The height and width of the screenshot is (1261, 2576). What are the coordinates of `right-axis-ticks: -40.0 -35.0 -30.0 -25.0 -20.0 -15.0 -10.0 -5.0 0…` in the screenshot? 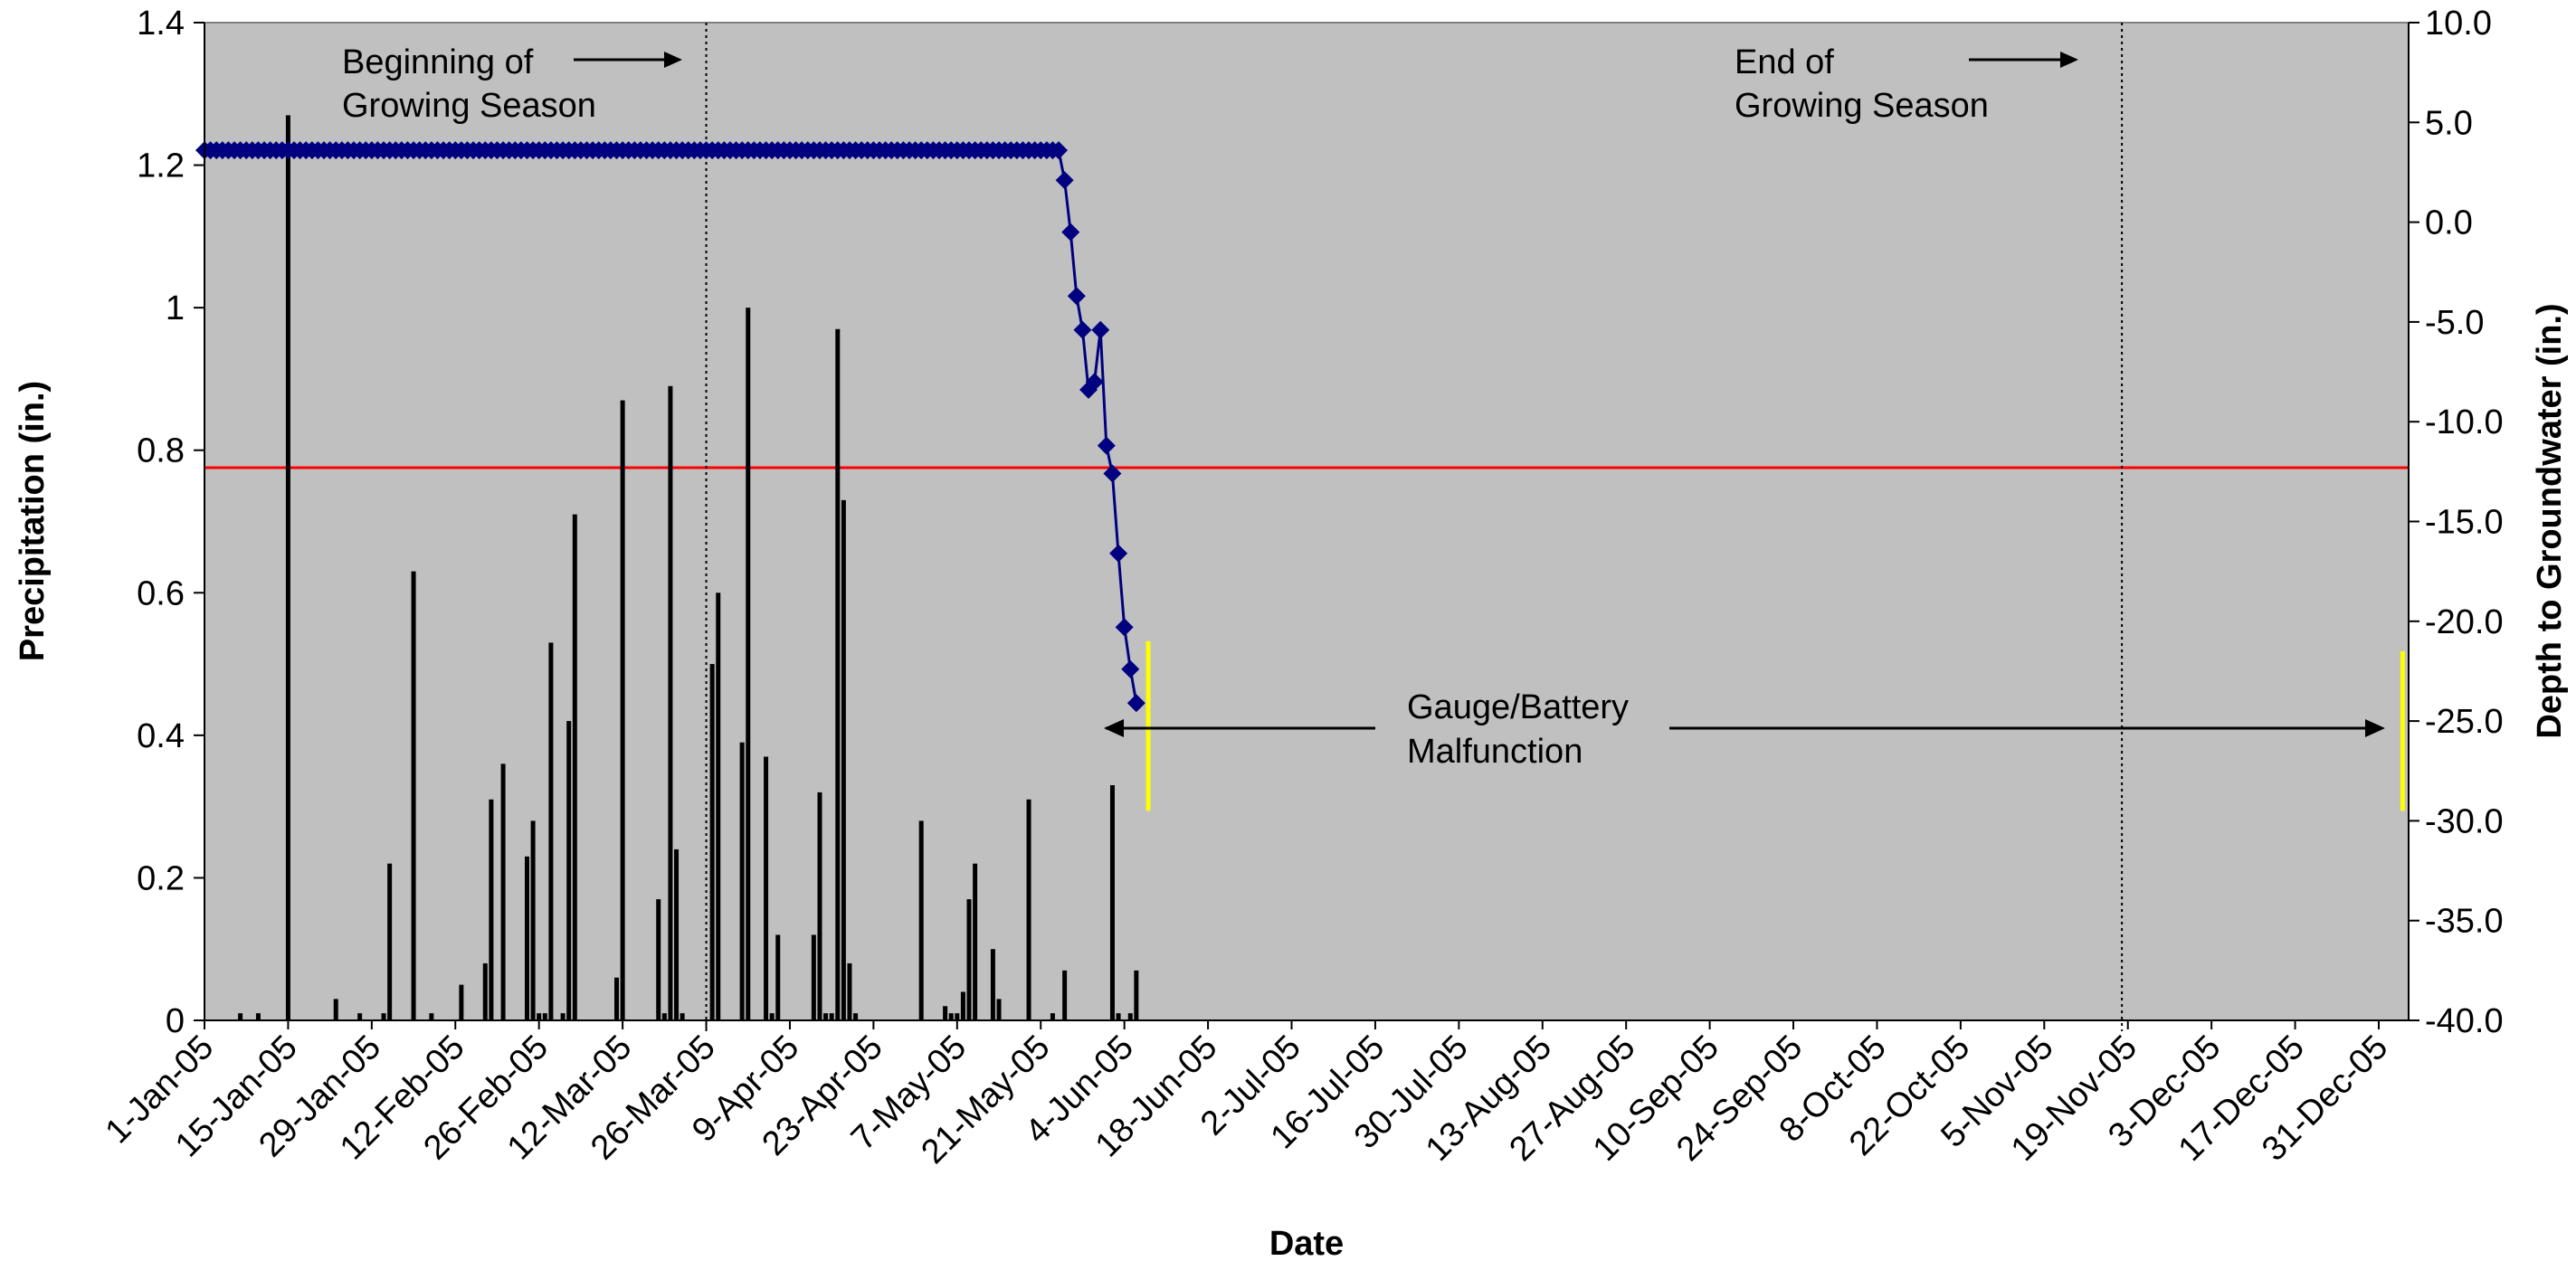 It's located at (2457, 522).